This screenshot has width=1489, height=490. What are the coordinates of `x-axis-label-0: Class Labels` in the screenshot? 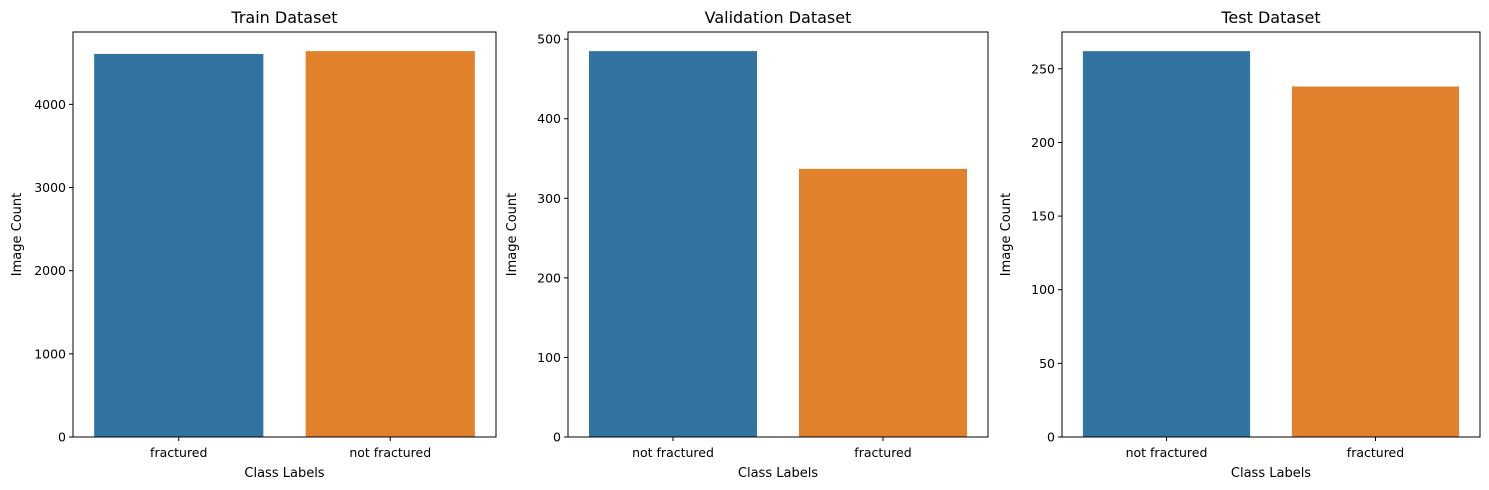 It's located at (284, 473).